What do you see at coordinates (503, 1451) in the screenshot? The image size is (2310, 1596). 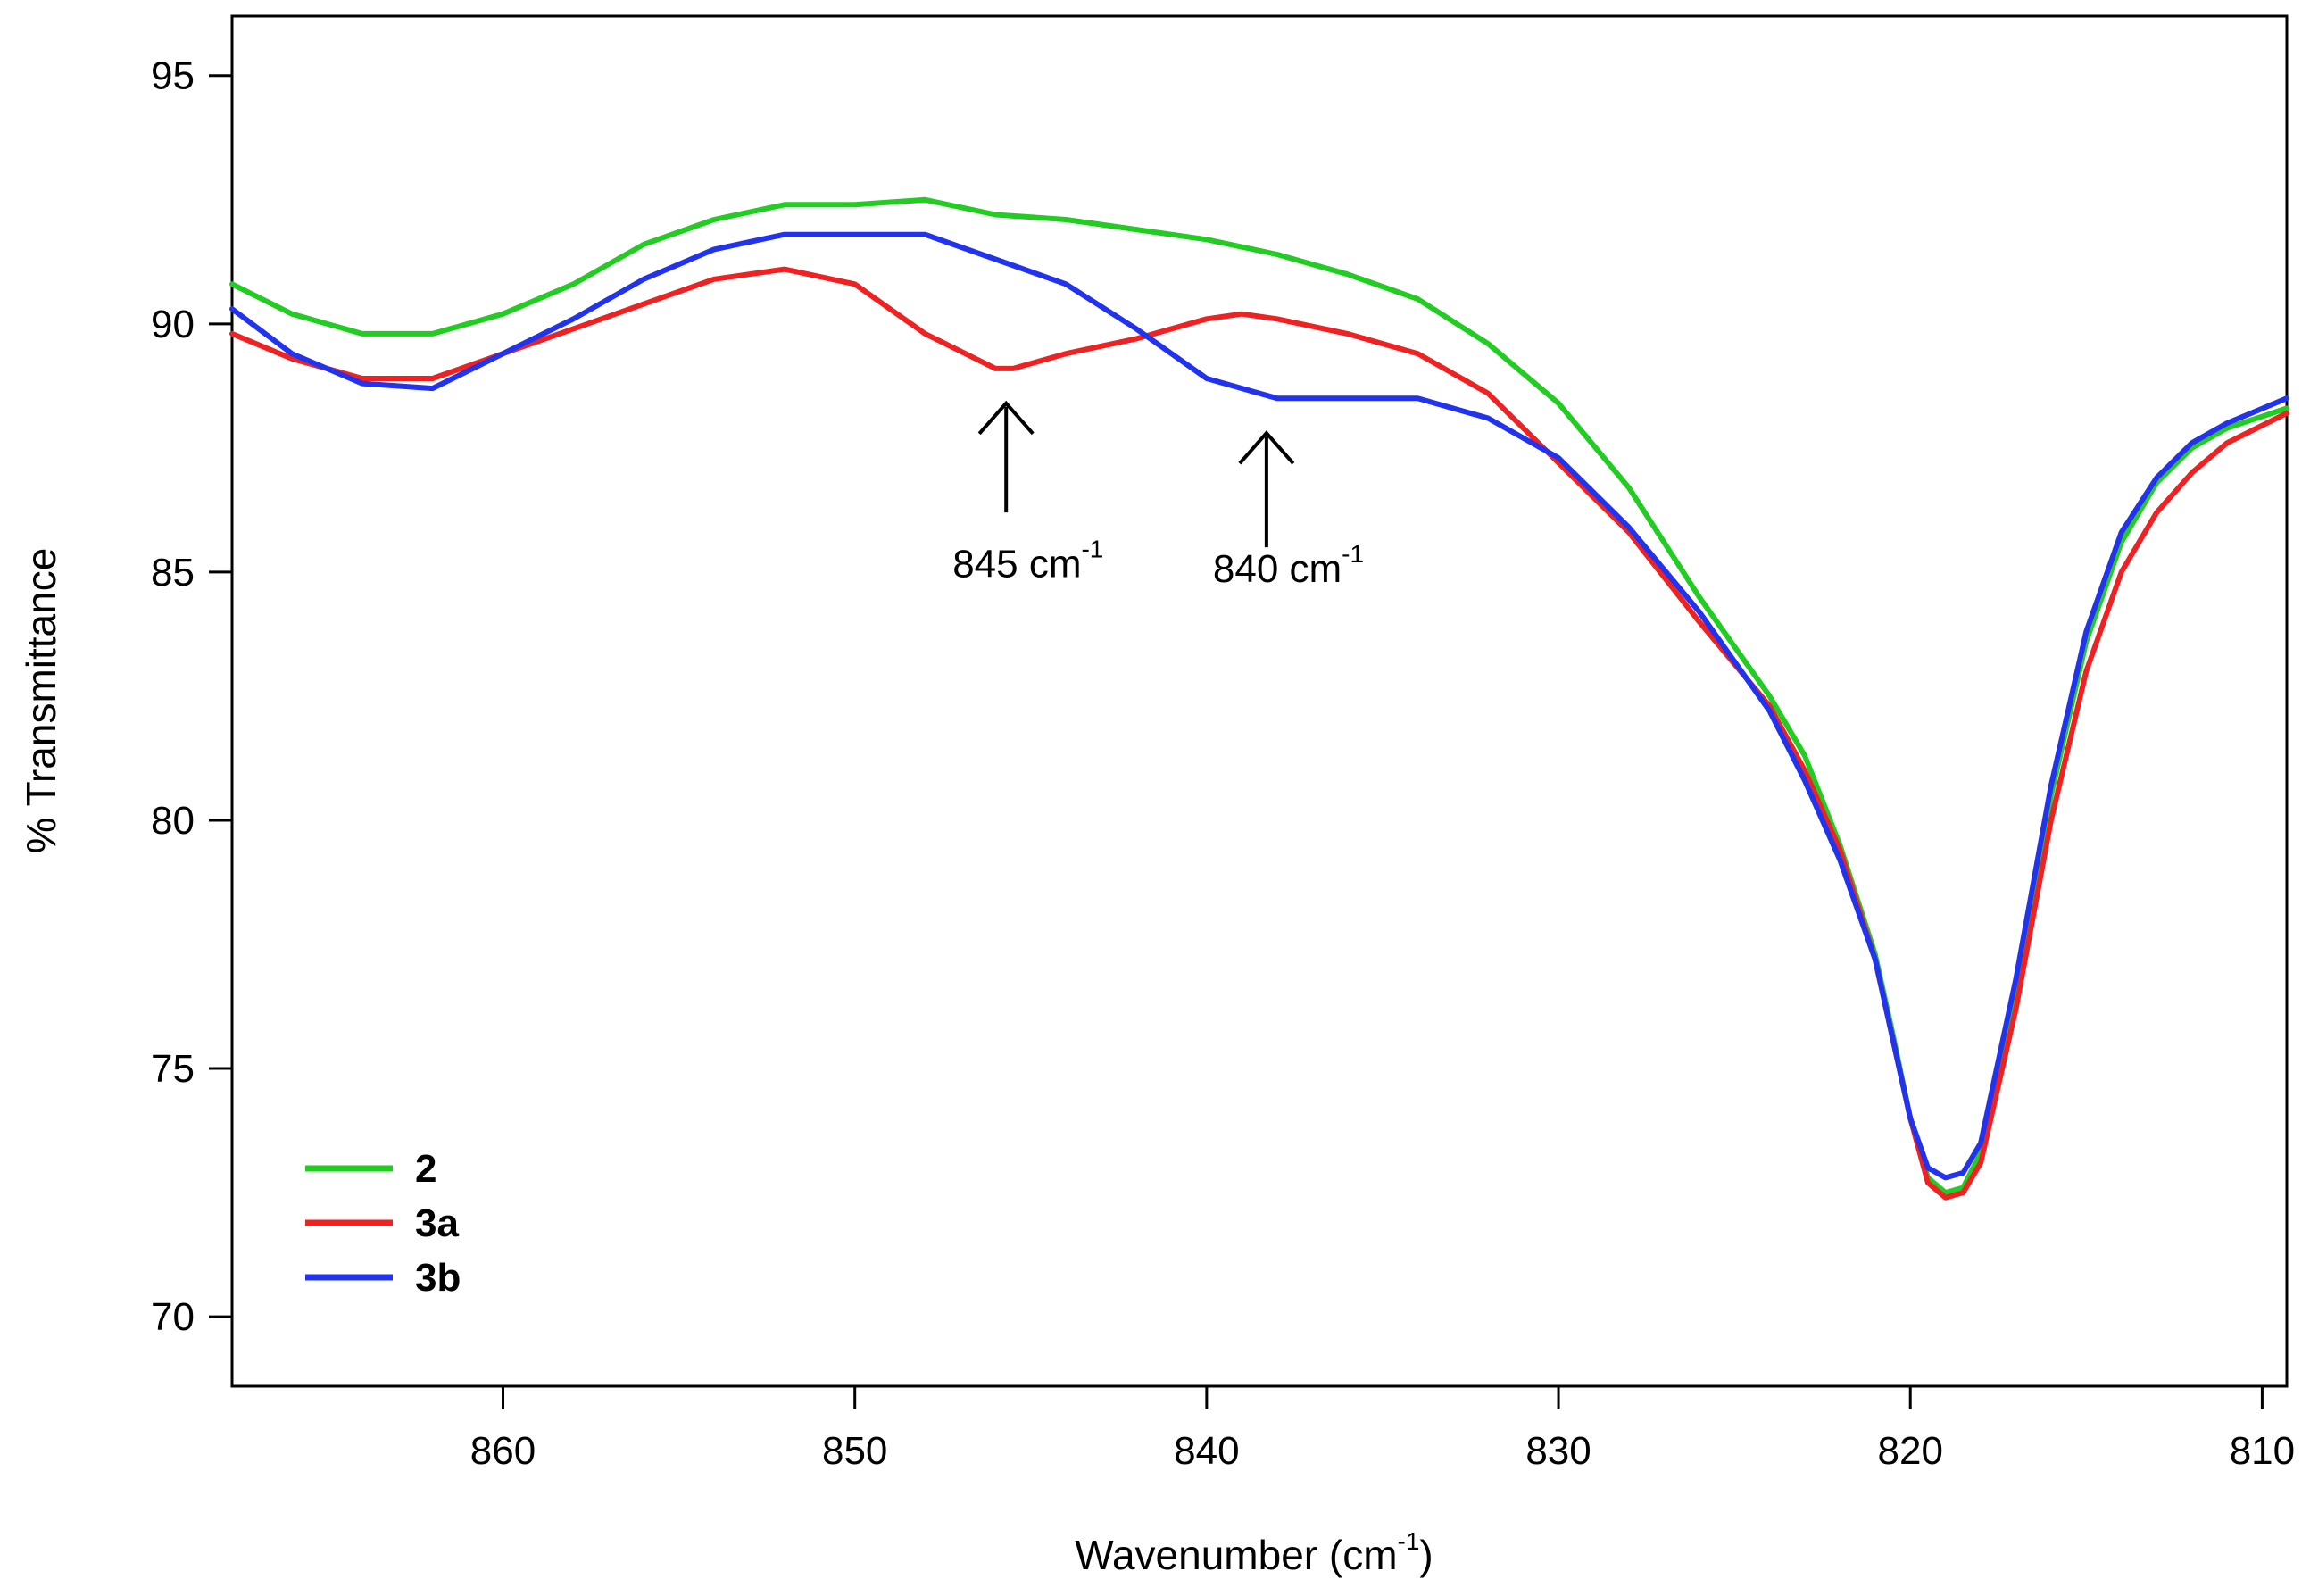 I see `x-tick-label: 860` at bounding box center [503, 1451].